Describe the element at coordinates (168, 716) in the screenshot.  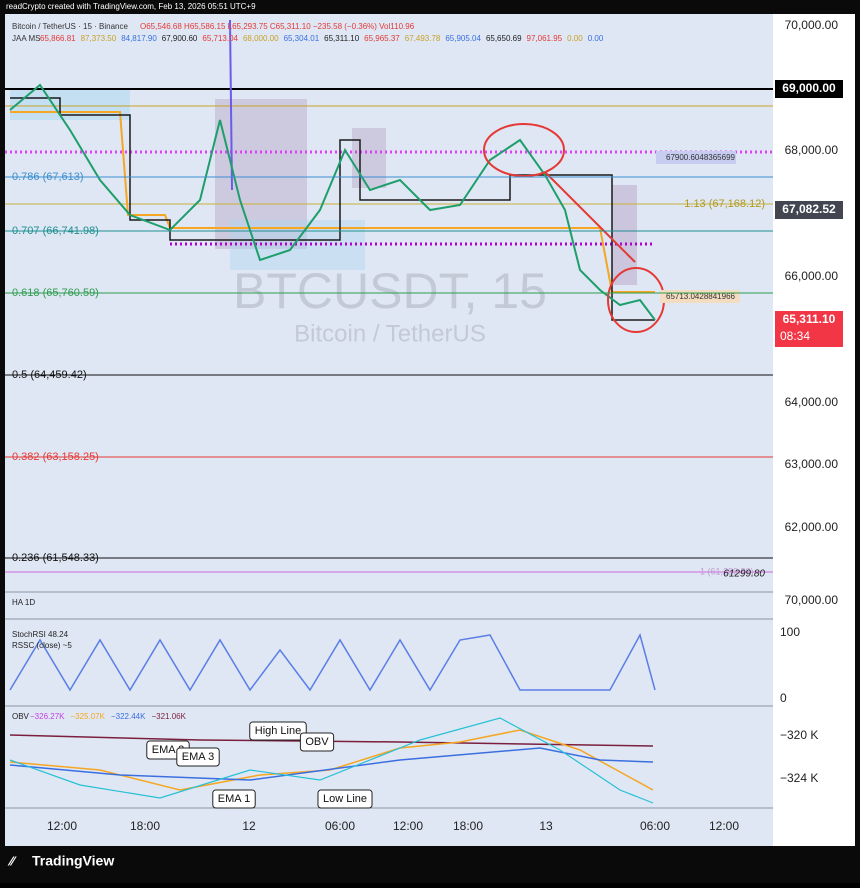
I see `obv-value: −321.06K` at that location.